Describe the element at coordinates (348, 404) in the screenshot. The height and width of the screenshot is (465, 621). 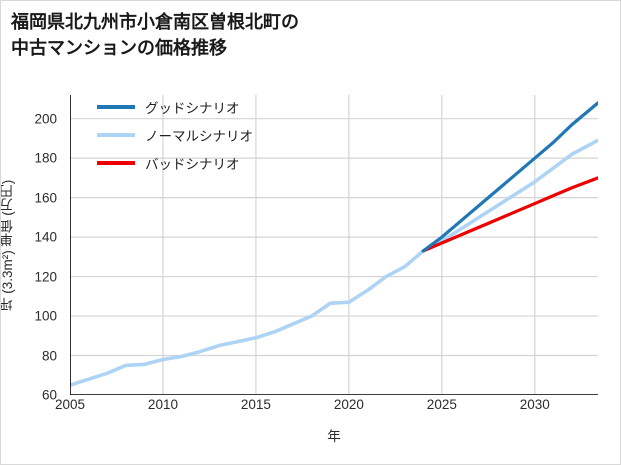
I see `x-axis-tick-label: 2020` at that location.